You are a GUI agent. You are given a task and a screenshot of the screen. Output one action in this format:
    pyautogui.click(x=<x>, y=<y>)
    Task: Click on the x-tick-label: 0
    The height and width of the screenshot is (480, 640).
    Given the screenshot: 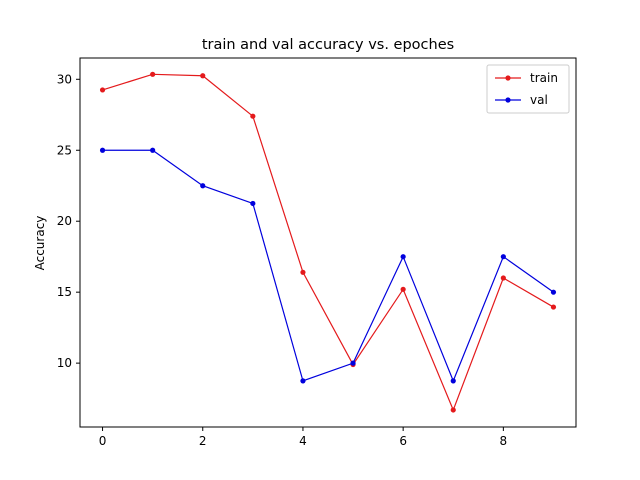 What is the action you would take?
    pyautogui.click(x=103, y=441)
    